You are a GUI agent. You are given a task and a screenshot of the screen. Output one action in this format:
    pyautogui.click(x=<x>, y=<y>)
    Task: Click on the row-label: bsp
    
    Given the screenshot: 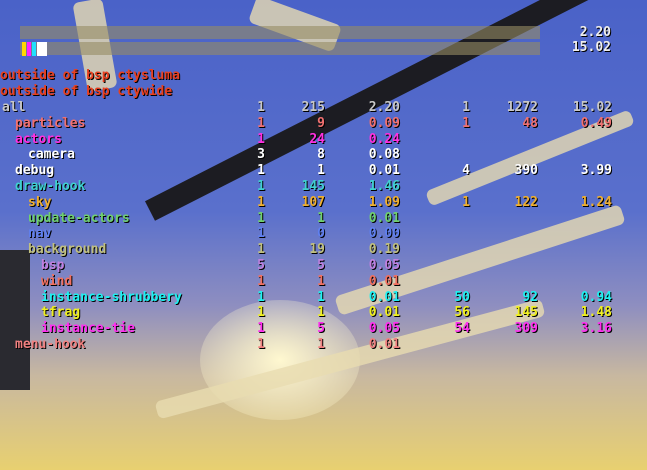 What is the action you would take?
    pyautogui.click(x=53, y=265)
    